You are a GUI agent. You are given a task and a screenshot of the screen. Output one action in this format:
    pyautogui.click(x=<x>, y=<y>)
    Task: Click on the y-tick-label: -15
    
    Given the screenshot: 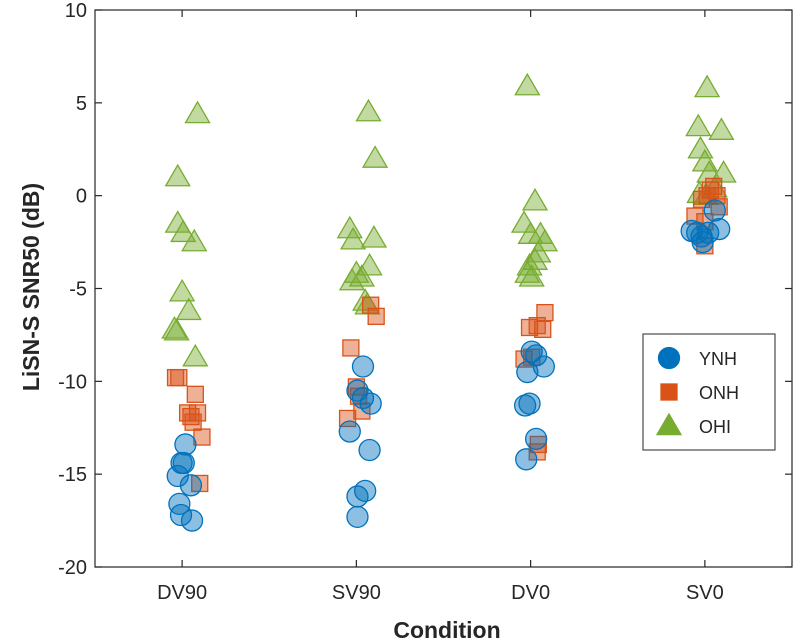 What is the action you would take?
    pyautogui.click(x=72, y=475)
    